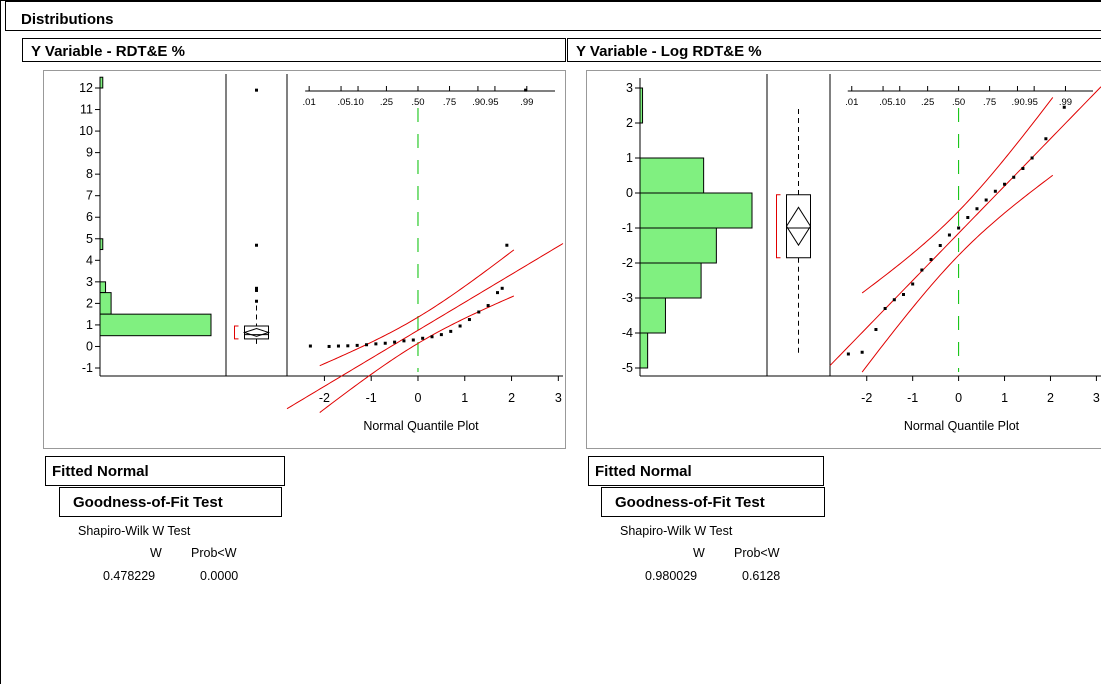  What do you see at coordinates (671, 576) in the screenshot?
I see `w-value-log-rdte: 0.980029` at bounding box center [671, 576].